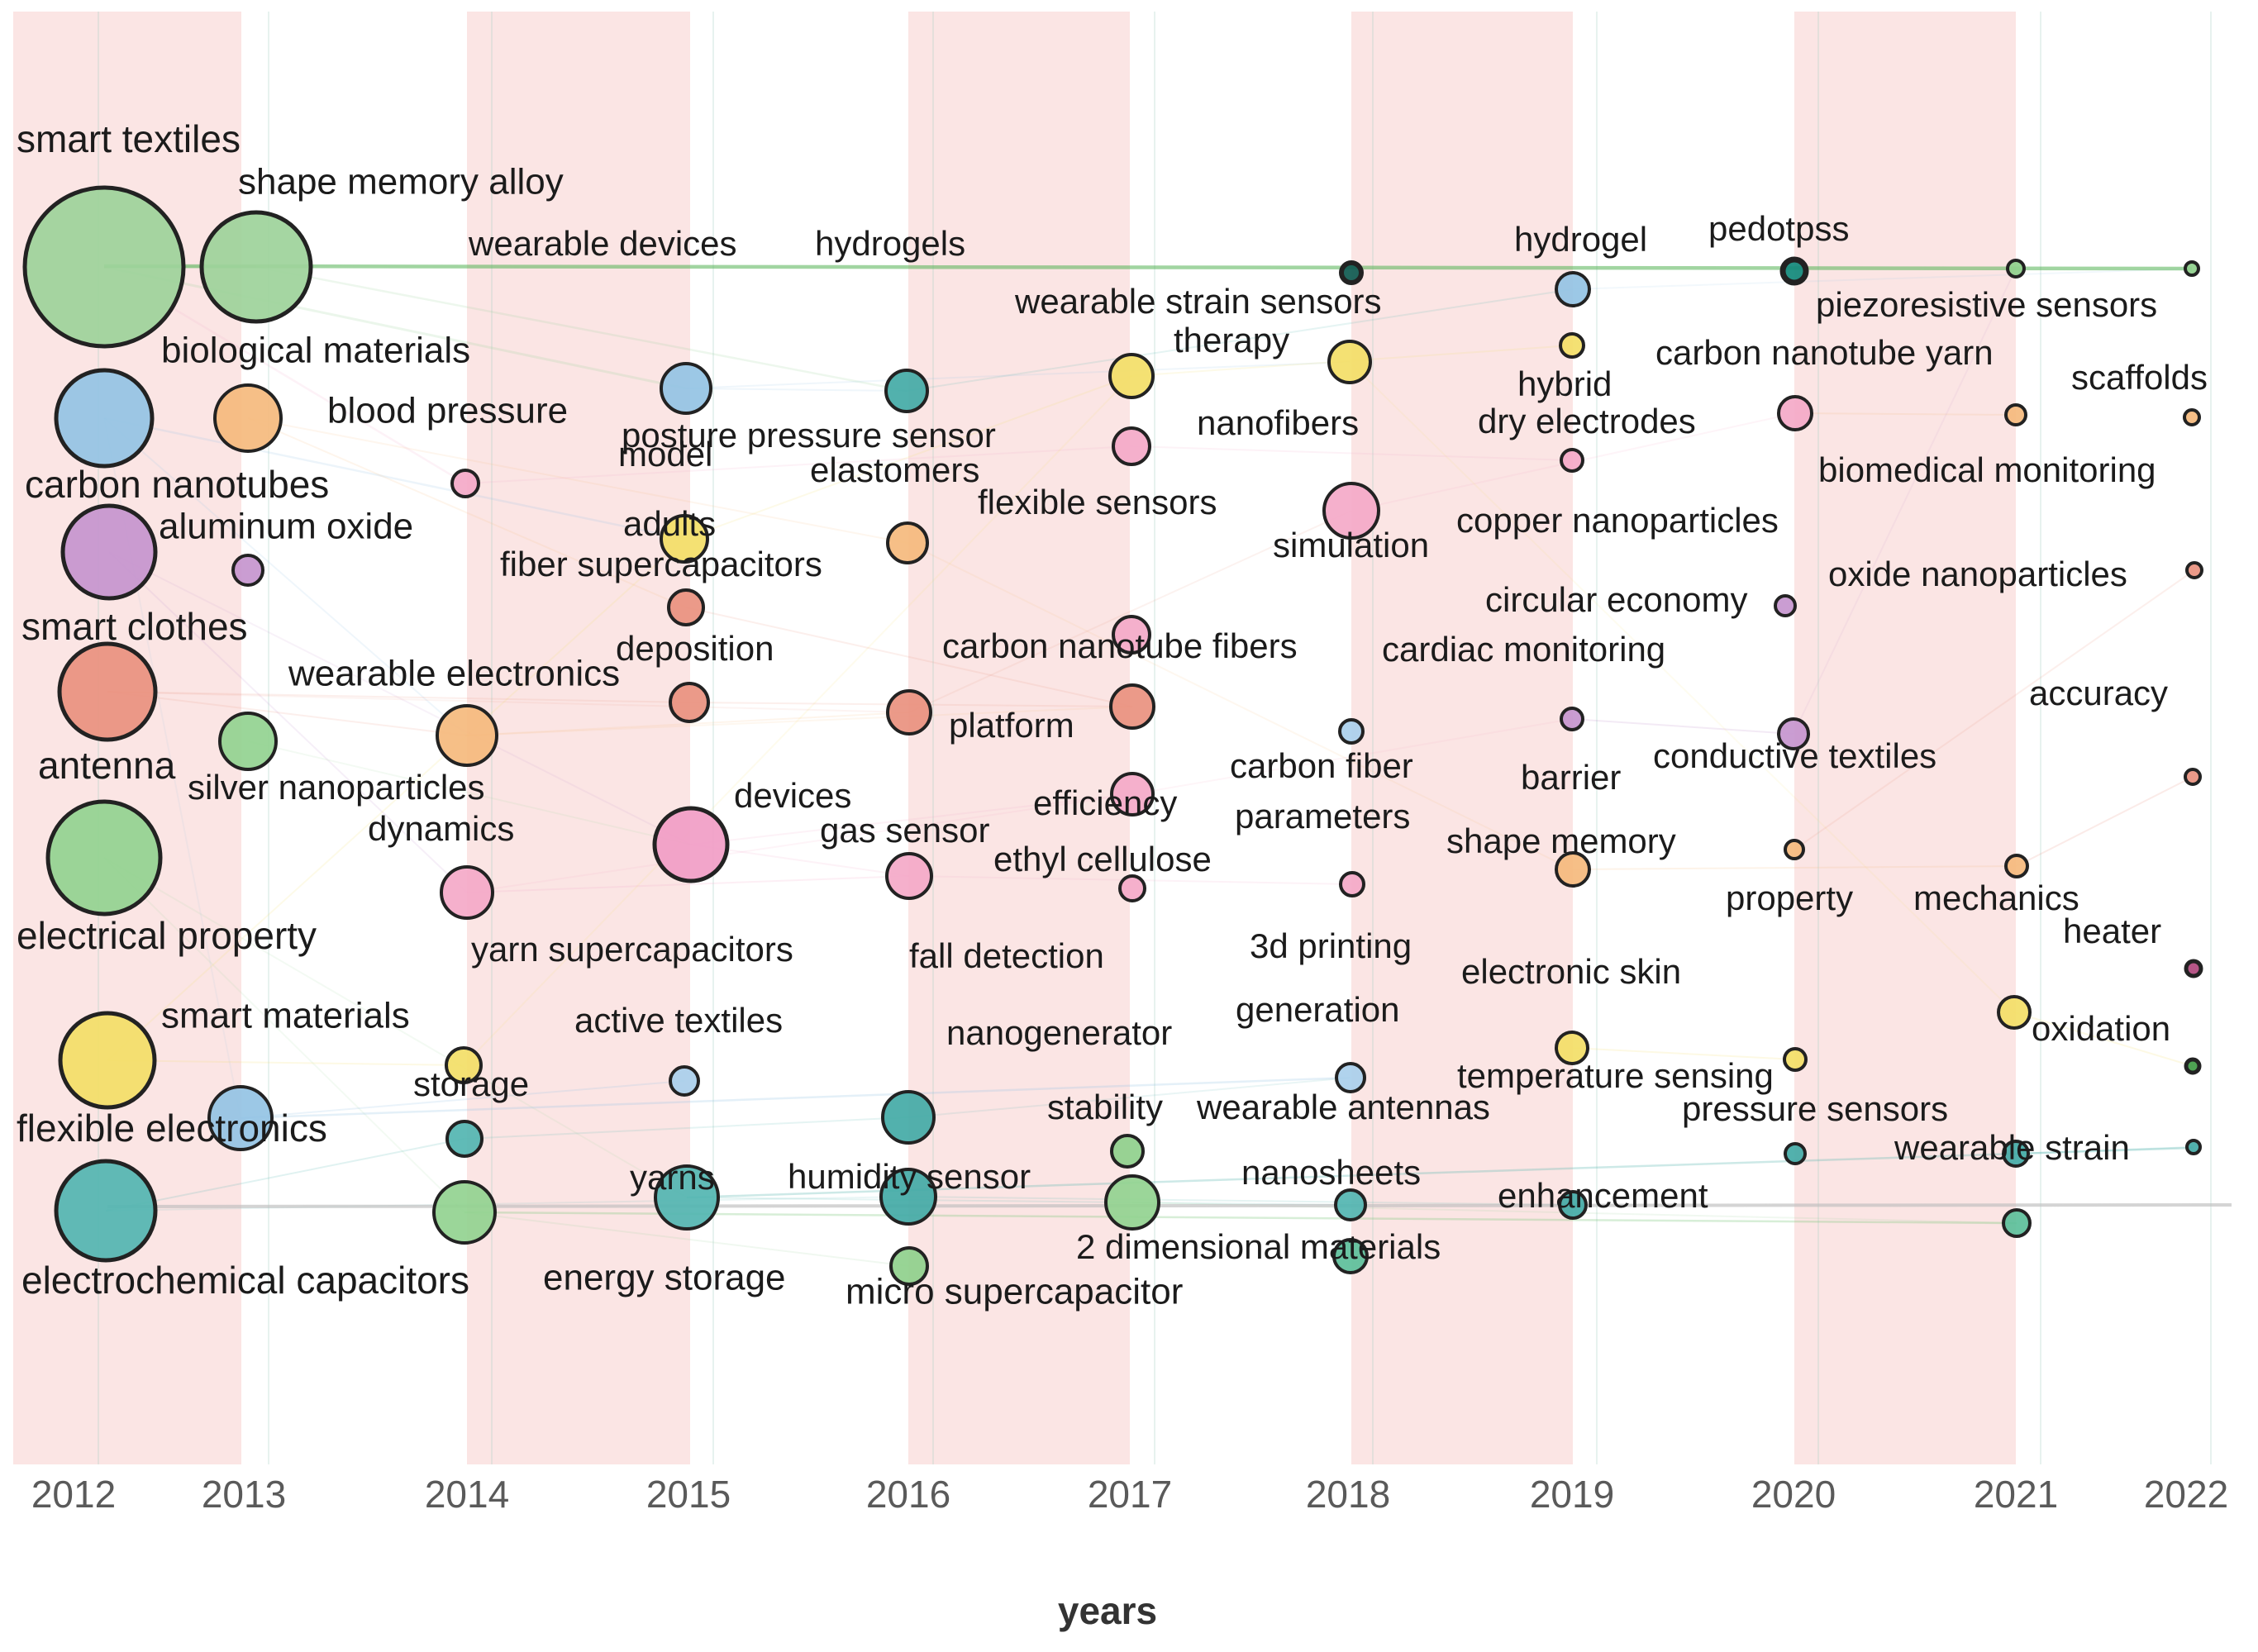  Describe the element at coordinates (1132, 888) in the screenshot. I see `bubble-ethyl-cellulose` at that location.